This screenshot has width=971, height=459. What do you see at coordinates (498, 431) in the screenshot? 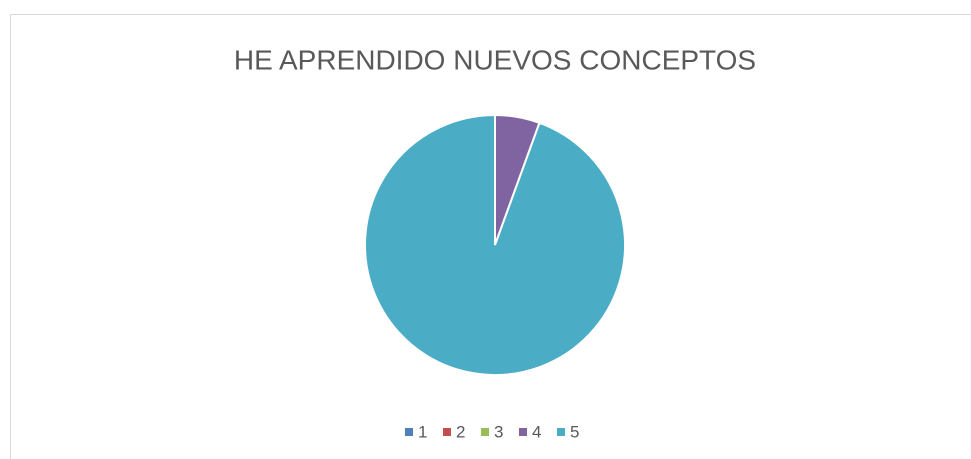
I see `legend-label: 3` at bounding box center [498, 431].